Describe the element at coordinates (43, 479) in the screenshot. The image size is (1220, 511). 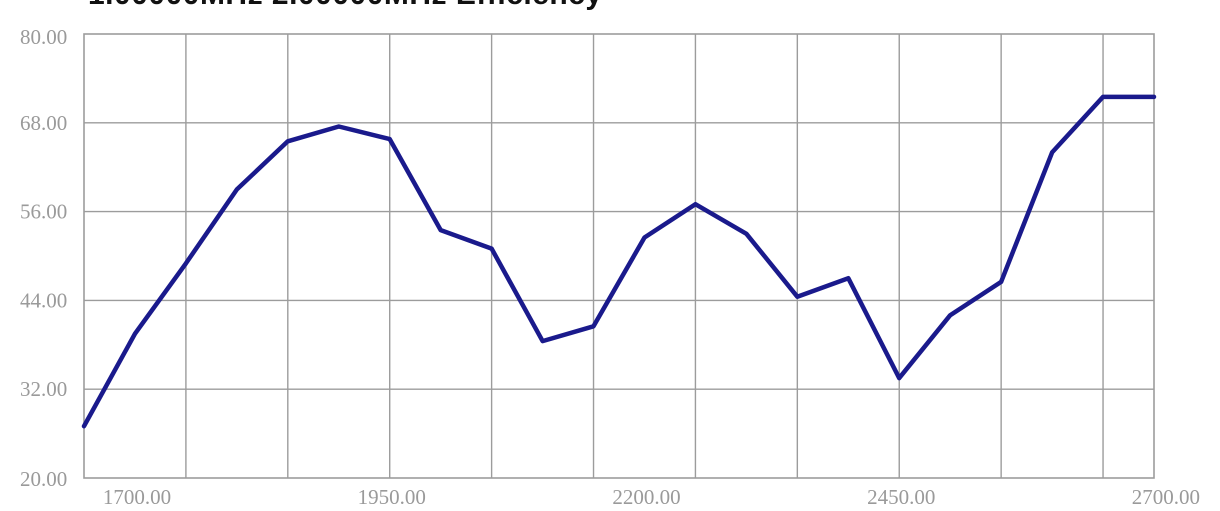
I see `y-tick-label: 20.00` at that location.